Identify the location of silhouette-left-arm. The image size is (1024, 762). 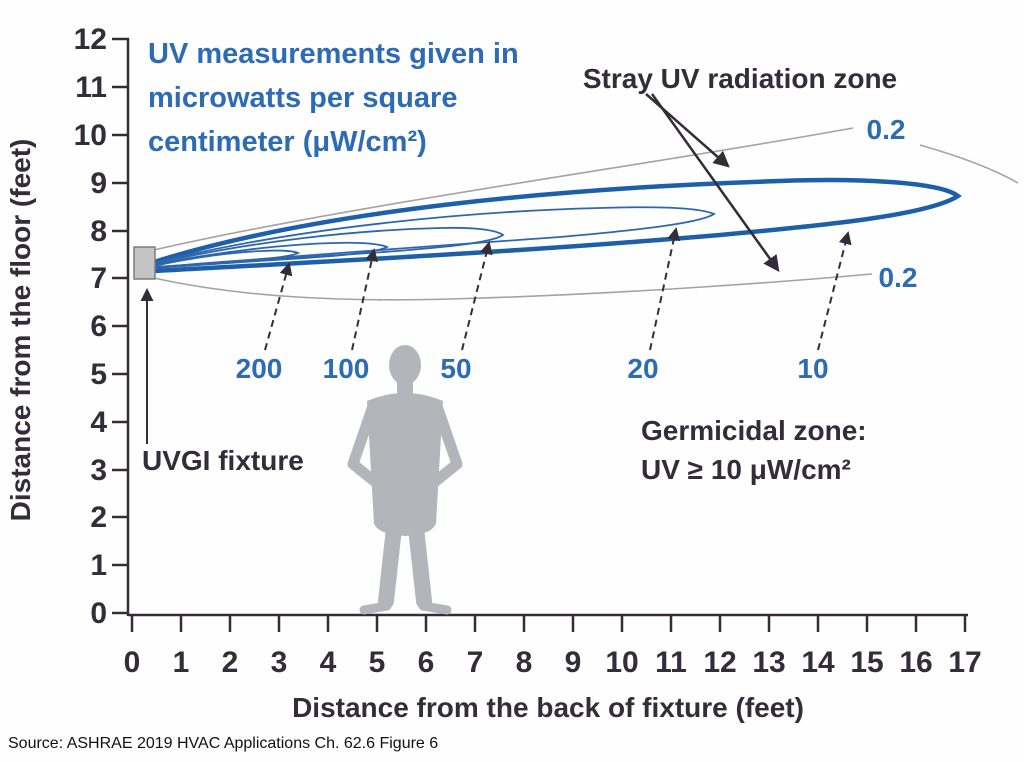
(368, 447).